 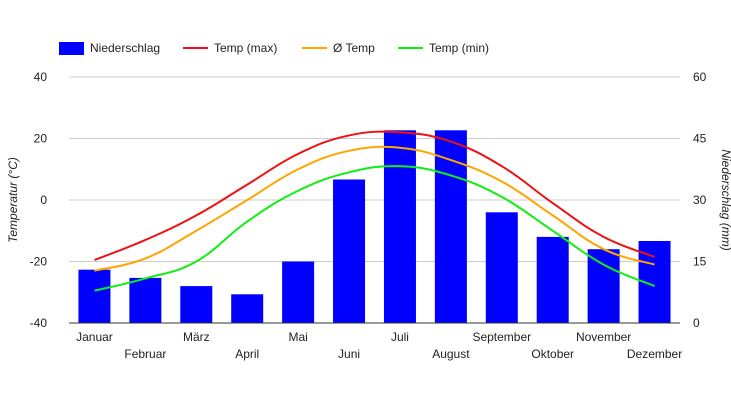 I want to click on x-tick-label: Juni, so click(x=349, y=354).